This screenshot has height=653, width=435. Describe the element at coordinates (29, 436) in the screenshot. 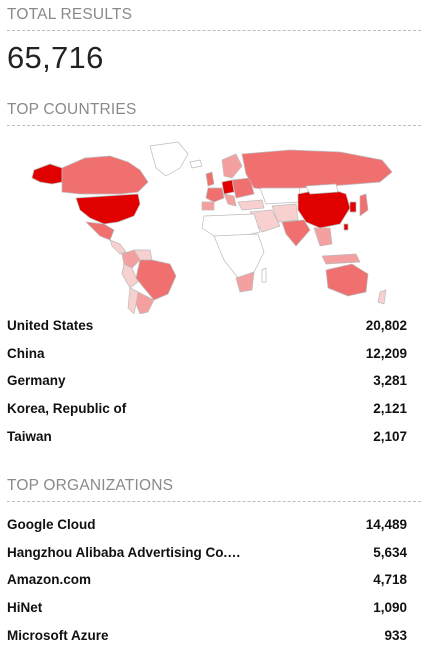

I see `country-name: Taiwan` at that location.